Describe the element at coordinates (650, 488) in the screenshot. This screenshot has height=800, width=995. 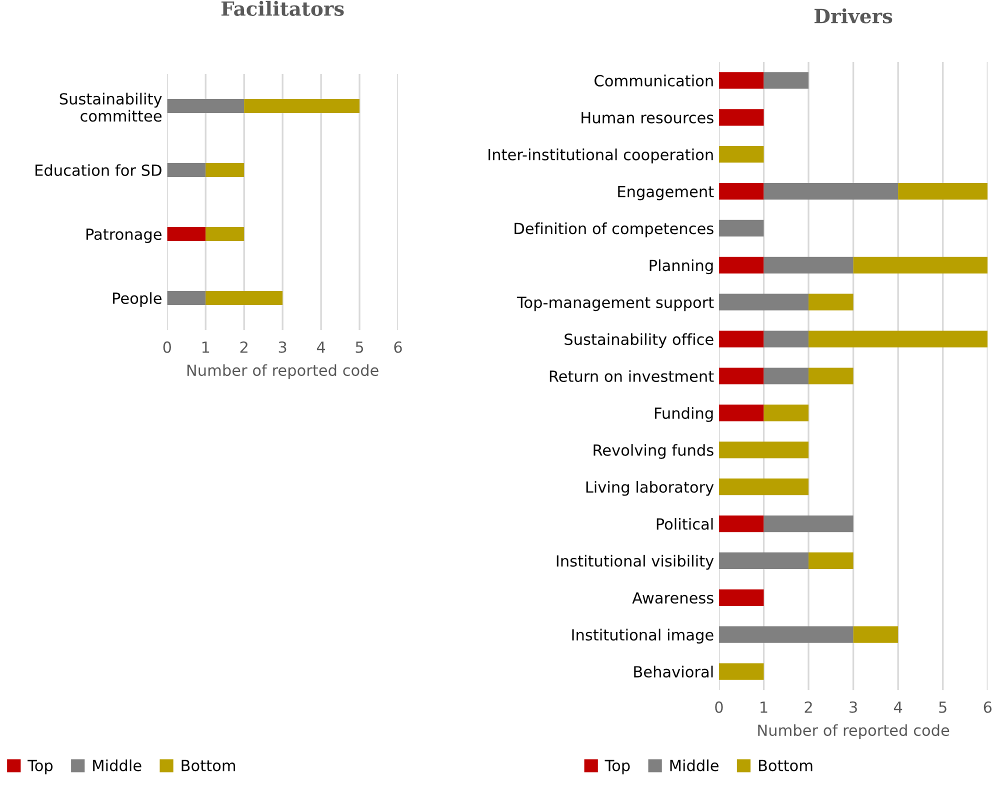
I see `y-tick-label: Living laboratory` at that location.